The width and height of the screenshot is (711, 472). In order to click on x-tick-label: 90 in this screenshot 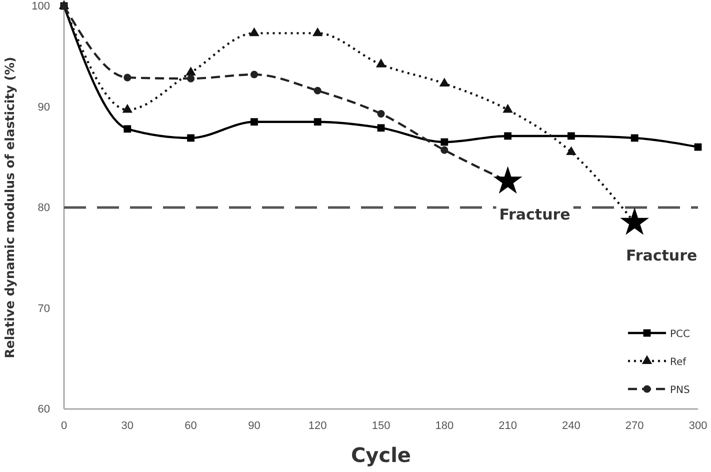, I will do `click(254, 426)`.